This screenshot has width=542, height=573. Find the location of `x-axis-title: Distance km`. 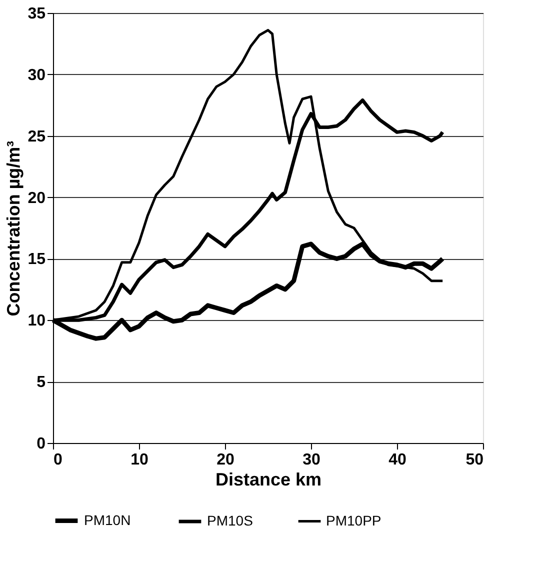

x-axis-title: Distance km is located at coordinates (268, 480).